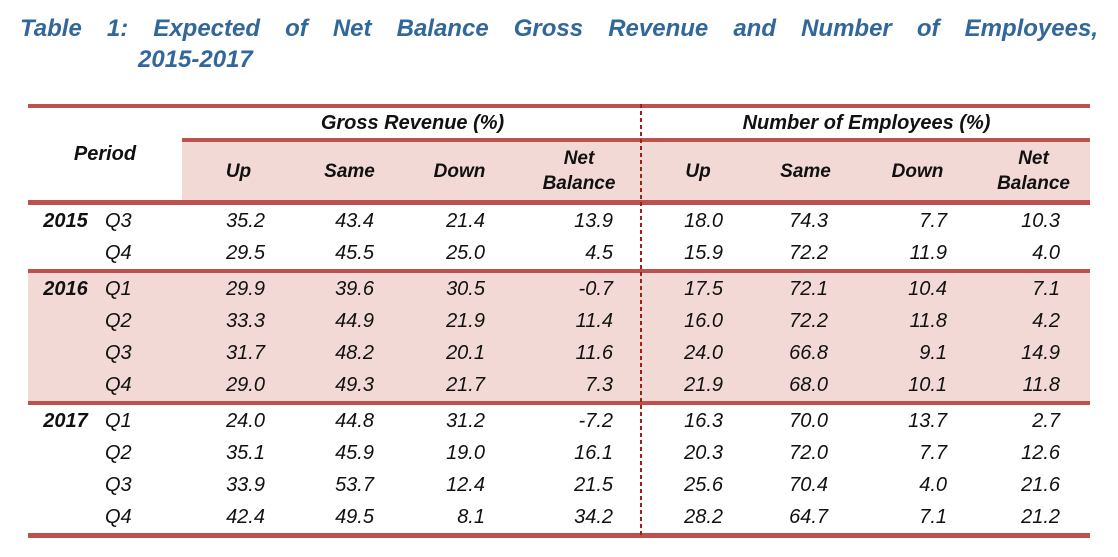 This screenshot has width=1118, height=557. I want to click on period-header-cell: Period, so click(105, 155).